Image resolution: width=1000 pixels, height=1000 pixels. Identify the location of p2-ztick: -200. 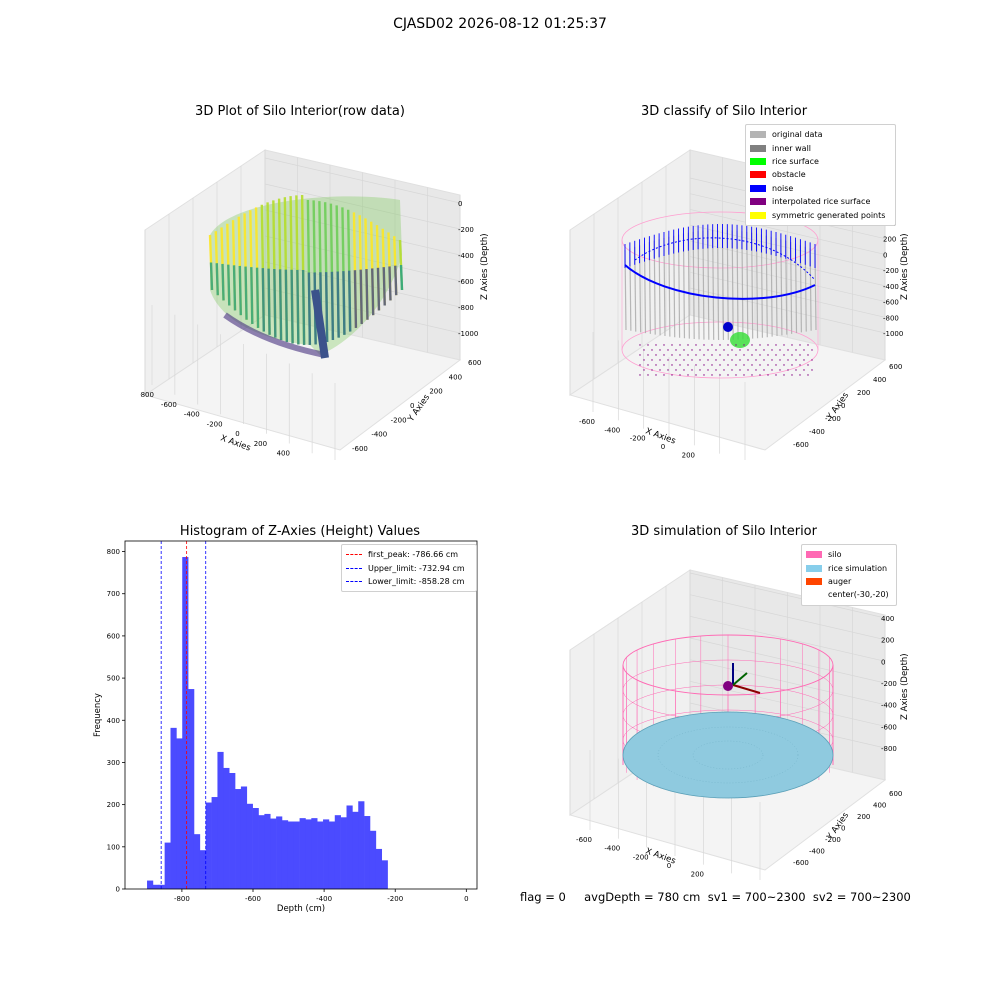
(891, 271).